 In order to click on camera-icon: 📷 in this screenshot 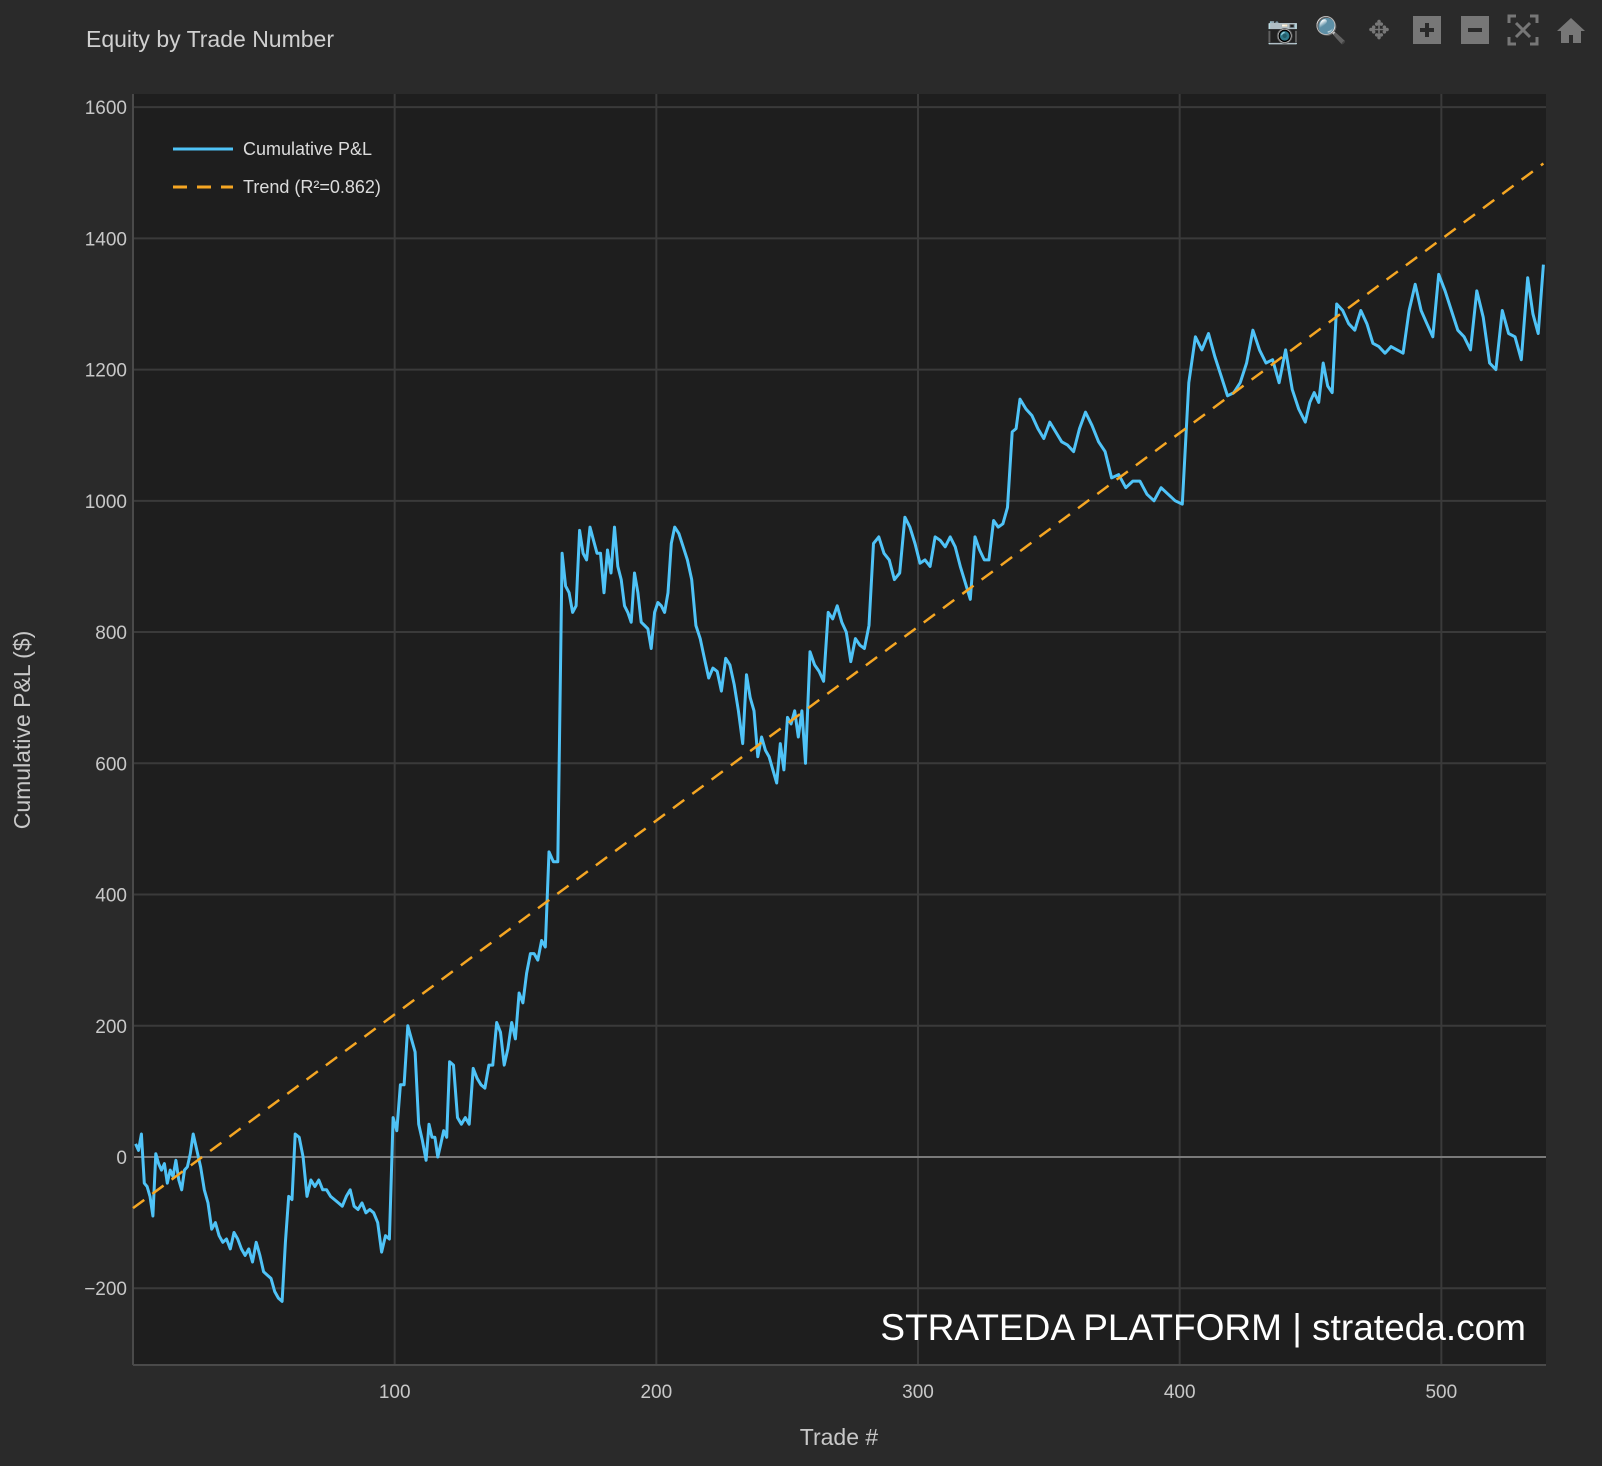, I will do `click(1283, 29)`.